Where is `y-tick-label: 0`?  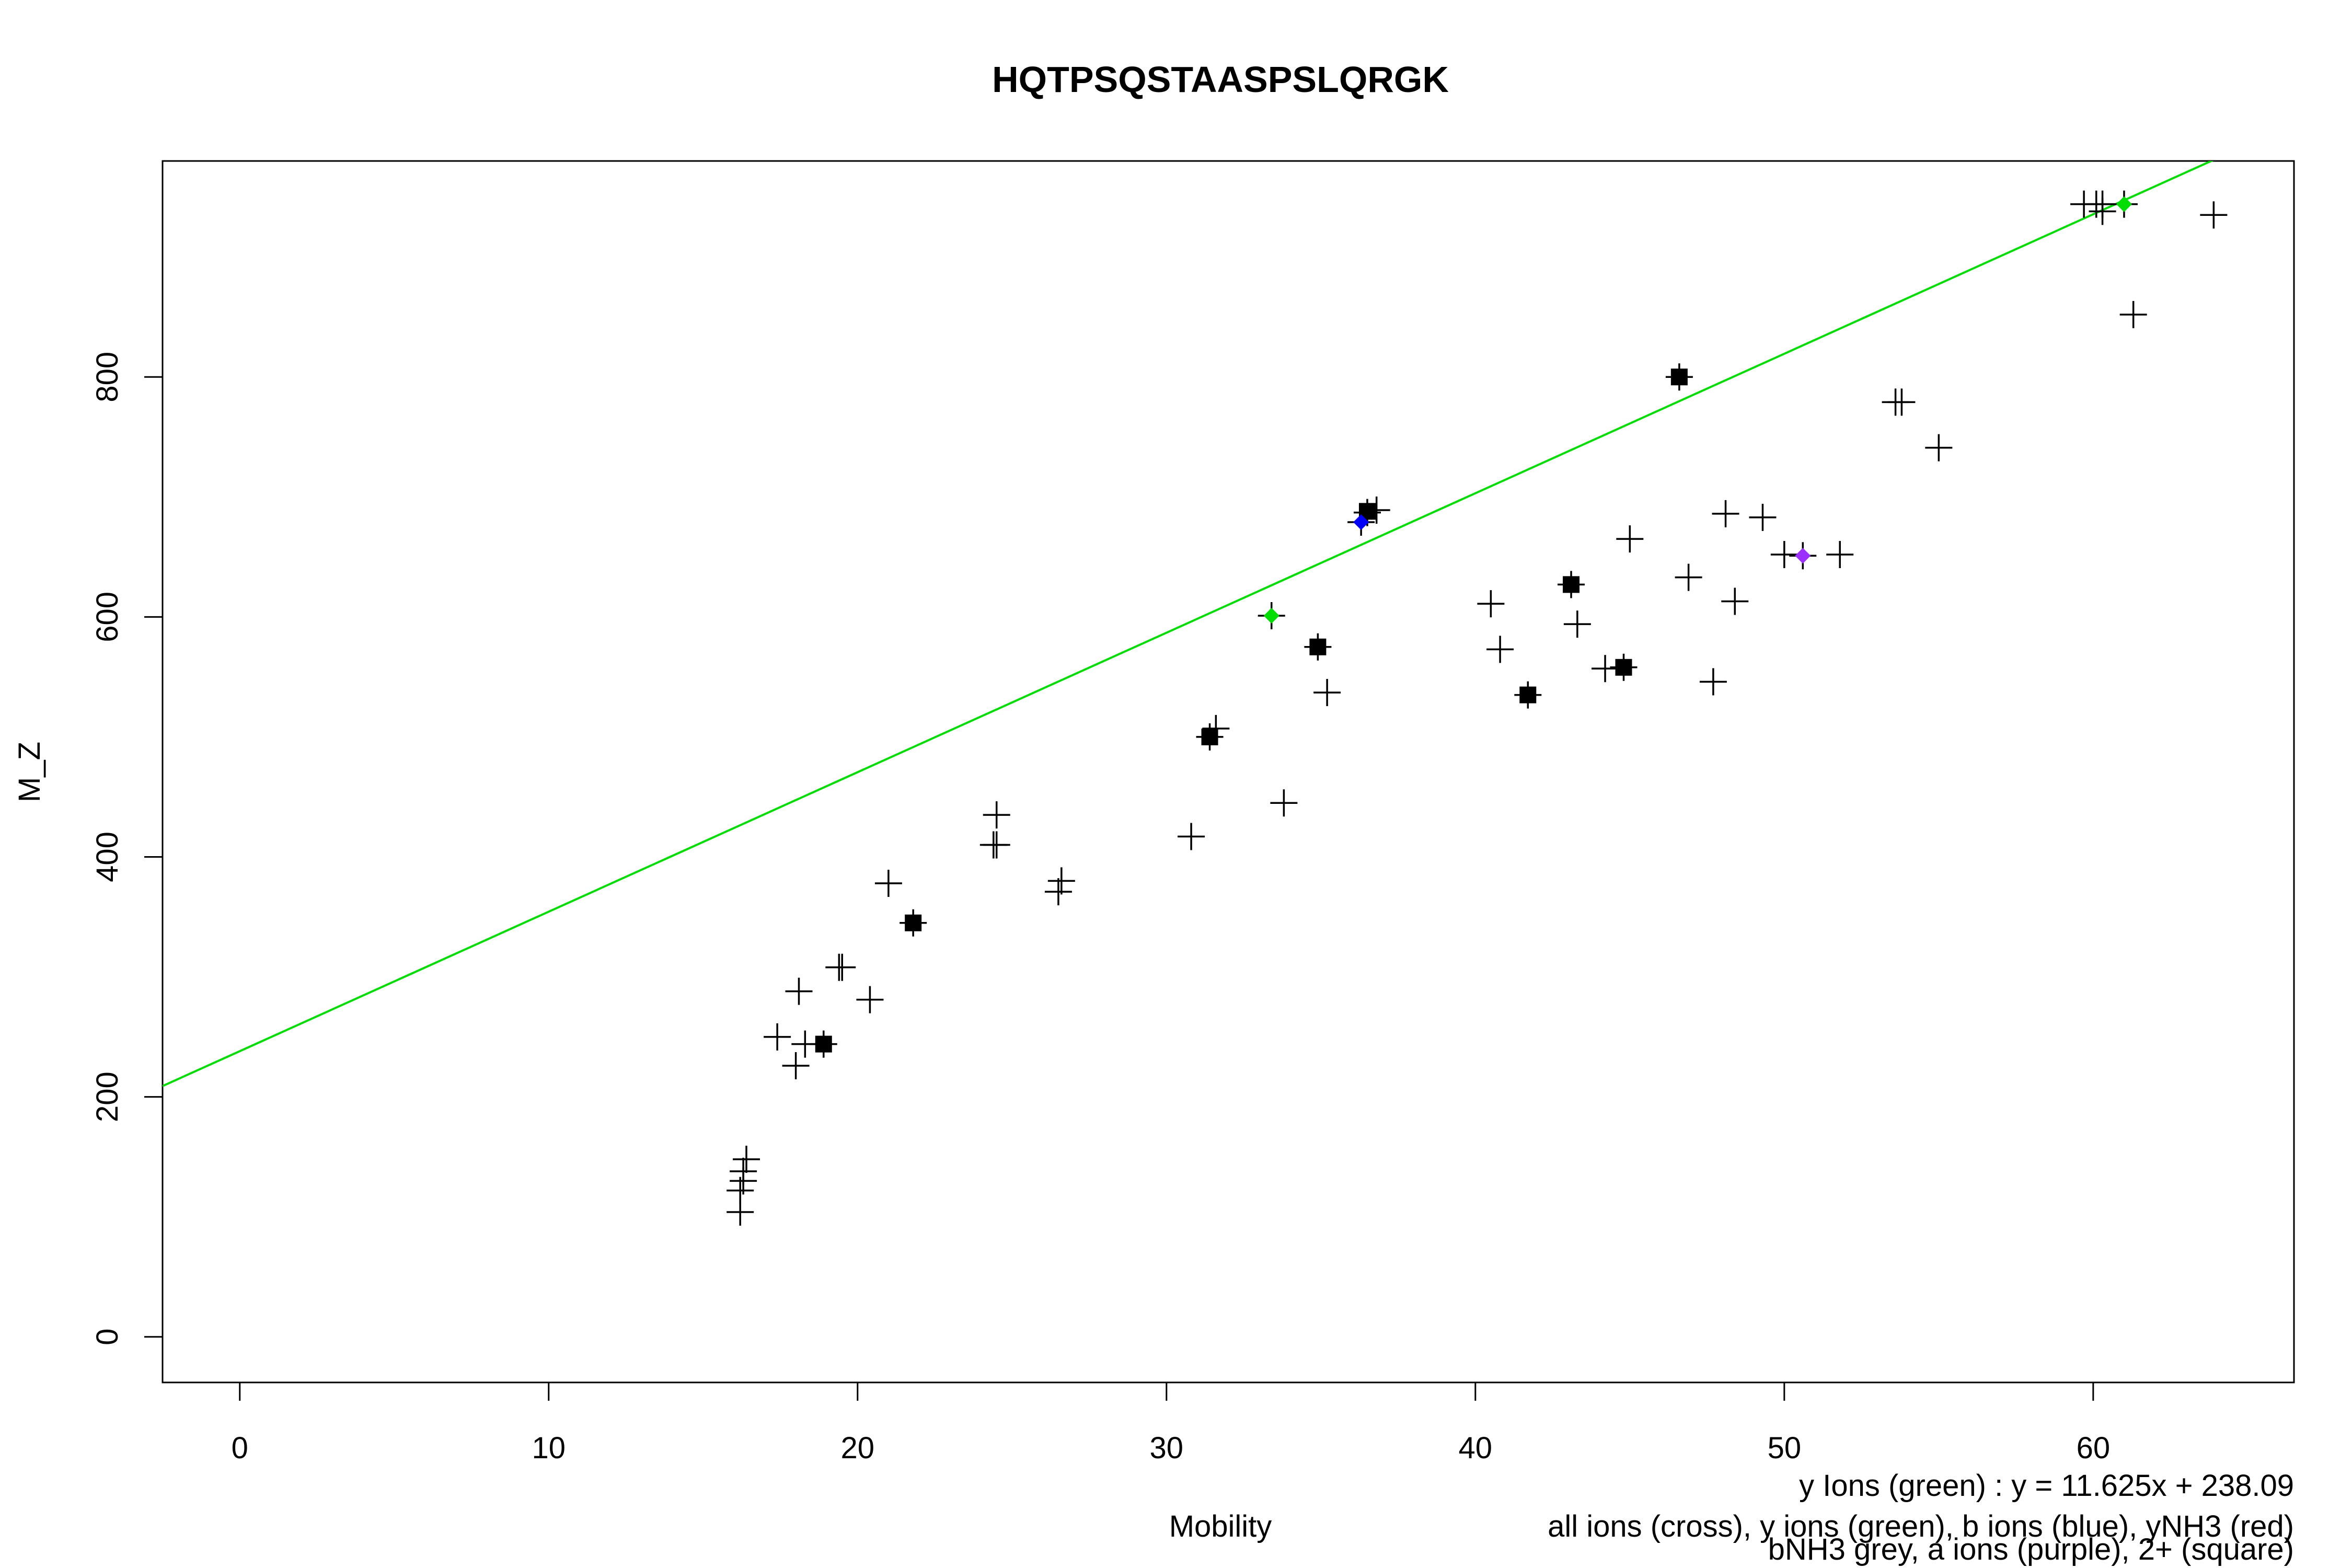 y-tick-label: 0 is located at coordinates (107, 1337).